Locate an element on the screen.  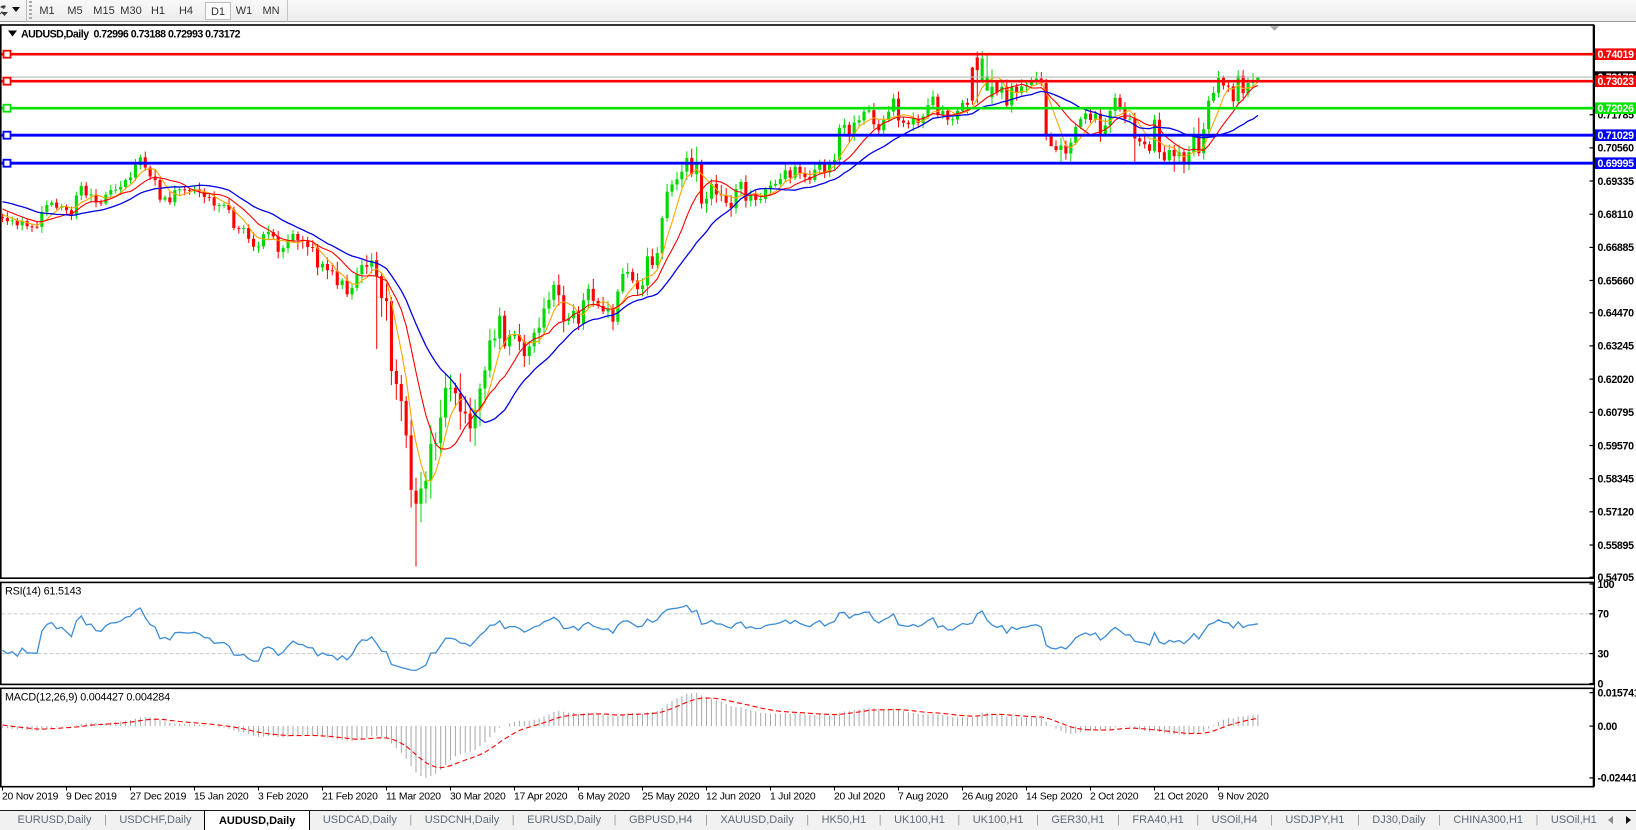
svg-text: 0.69995 is located at coordinates (1616, 164).